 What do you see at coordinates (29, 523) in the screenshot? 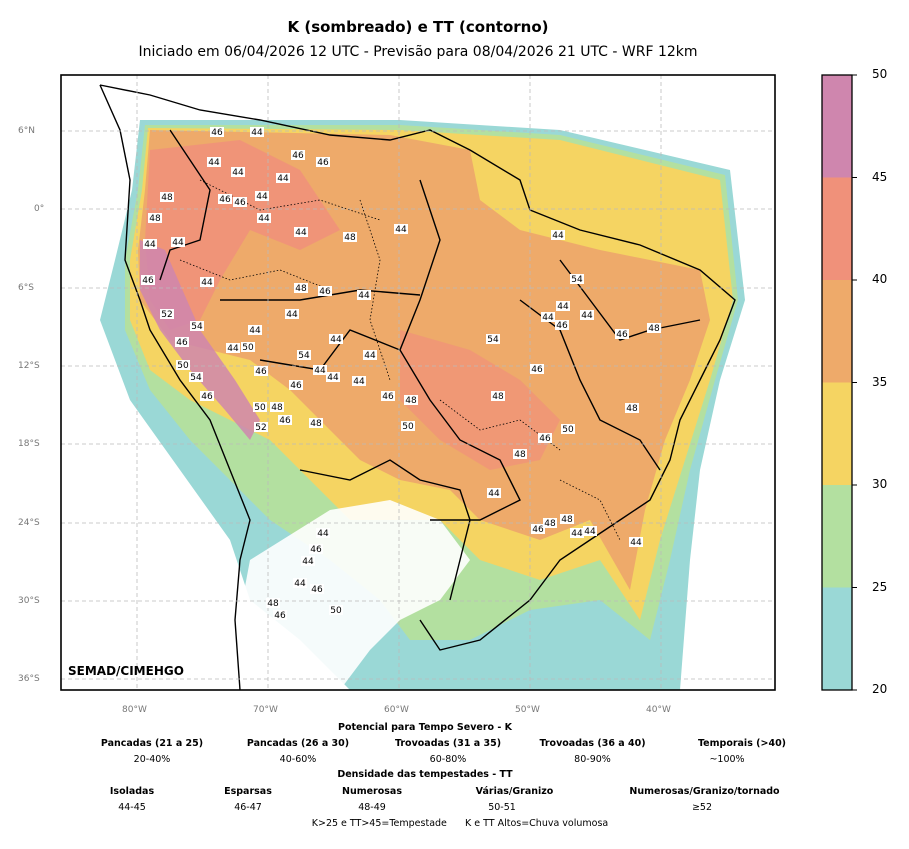
I see `lat-label: 24°S` at bounding box center [29, 523].